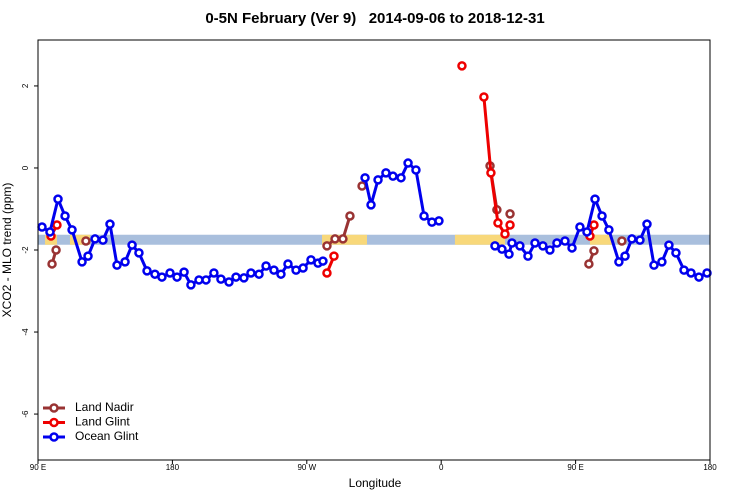 This screenshot has width=750, height=500. Describe the element at coordinates (306, 467) in the screenshot. I see `x-tick-label: 90 W` at that location.